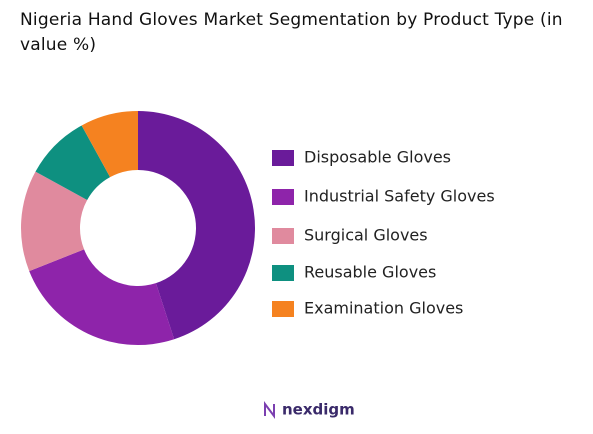 This screenshot has height=434, width=593. Describe the element at coordinates (377, 157) in the screenshot. I see `legend-label: Disposable Gloves` at that location.